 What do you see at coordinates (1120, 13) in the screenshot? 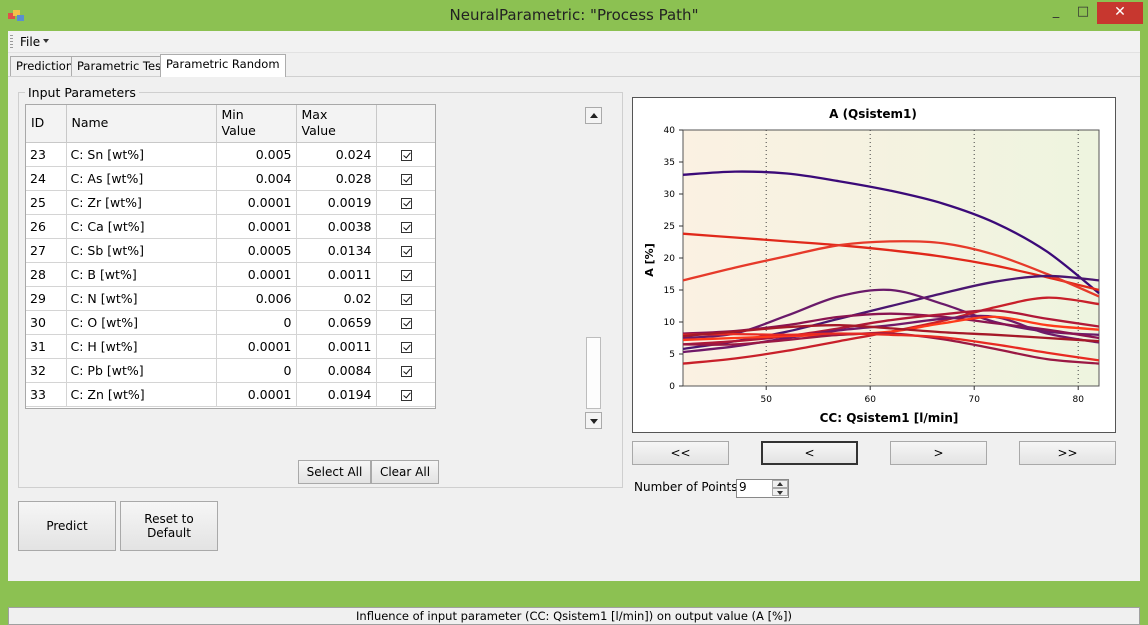
I see `close-button: ✕` at bounding box center [1120, 13].